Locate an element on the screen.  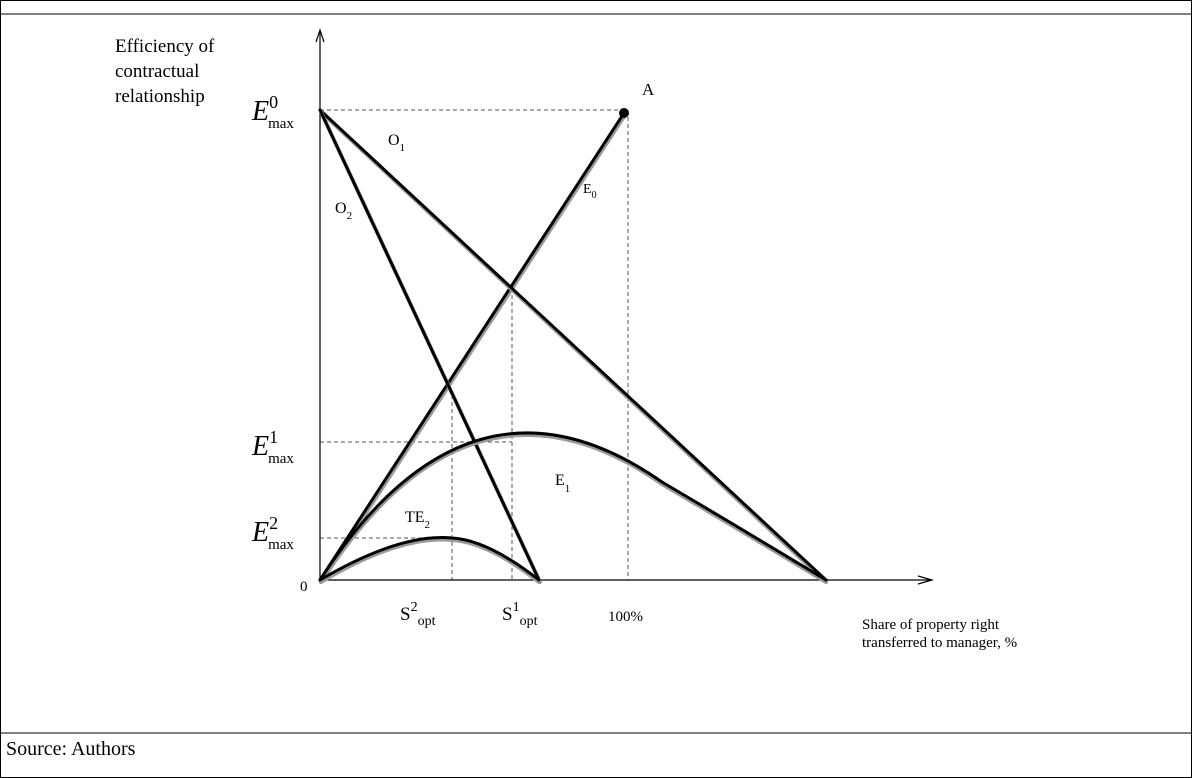
o1-label: O1 is located at coordinates (396, 143).